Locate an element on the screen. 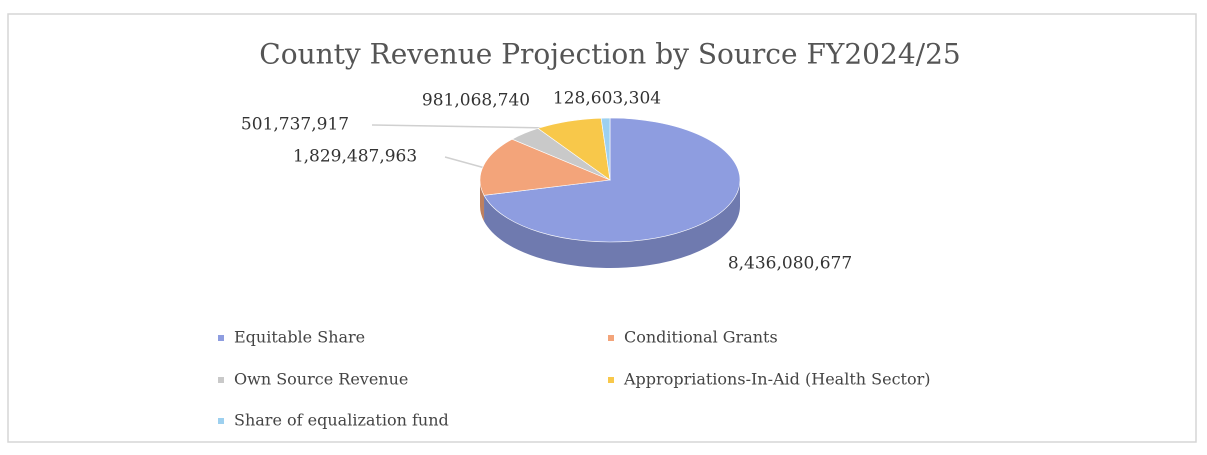 The width and height of the screenshot is (1207, 455). legend-label: Equitable Share is located at coordinates (299, 337).